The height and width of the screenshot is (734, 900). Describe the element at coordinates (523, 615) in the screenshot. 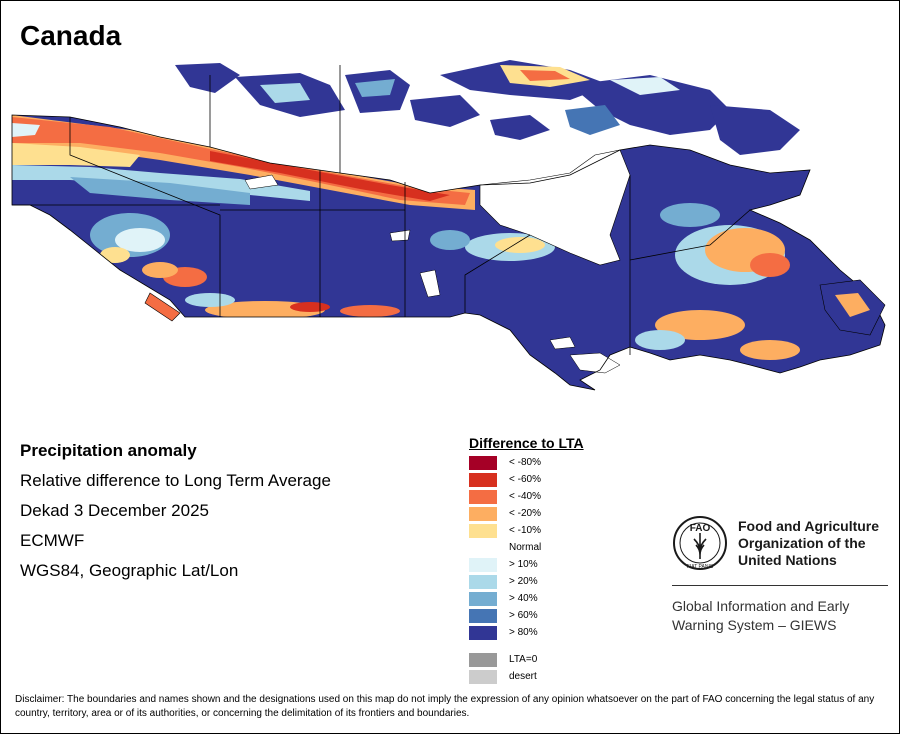

I see `legend-label: > 60%` at that location.